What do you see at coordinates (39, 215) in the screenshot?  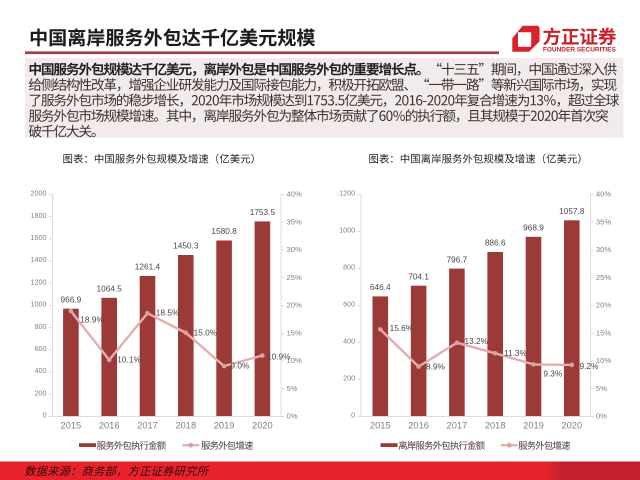 I see `svg-text: 1800` at bounding box center [39, 215].